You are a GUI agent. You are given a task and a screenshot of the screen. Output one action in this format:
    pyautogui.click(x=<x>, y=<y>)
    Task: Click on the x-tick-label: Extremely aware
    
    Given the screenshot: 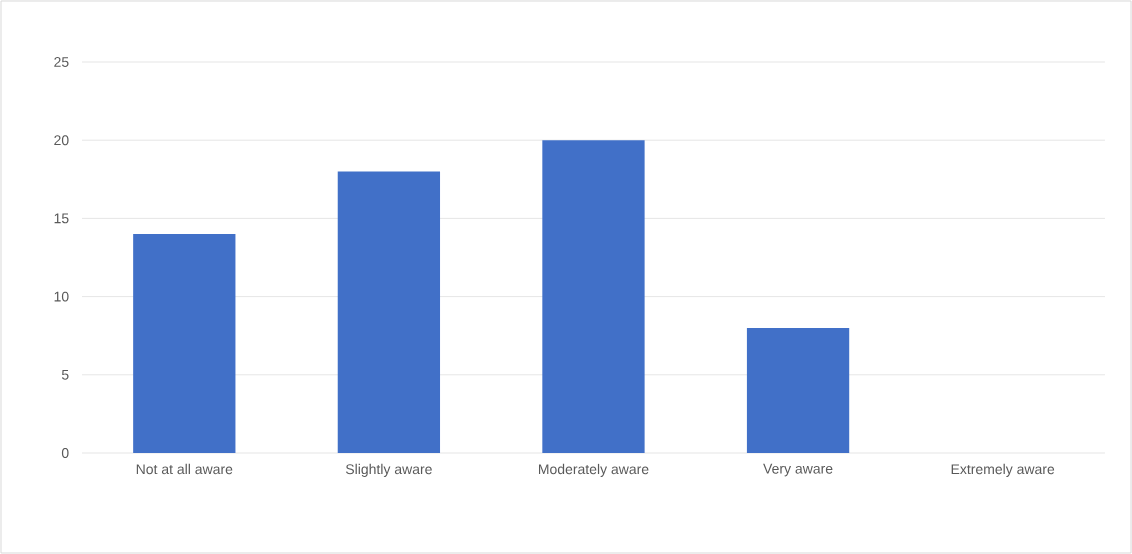 What is the action you would take?
    pyautogui.click(x=1003, y=470)
    